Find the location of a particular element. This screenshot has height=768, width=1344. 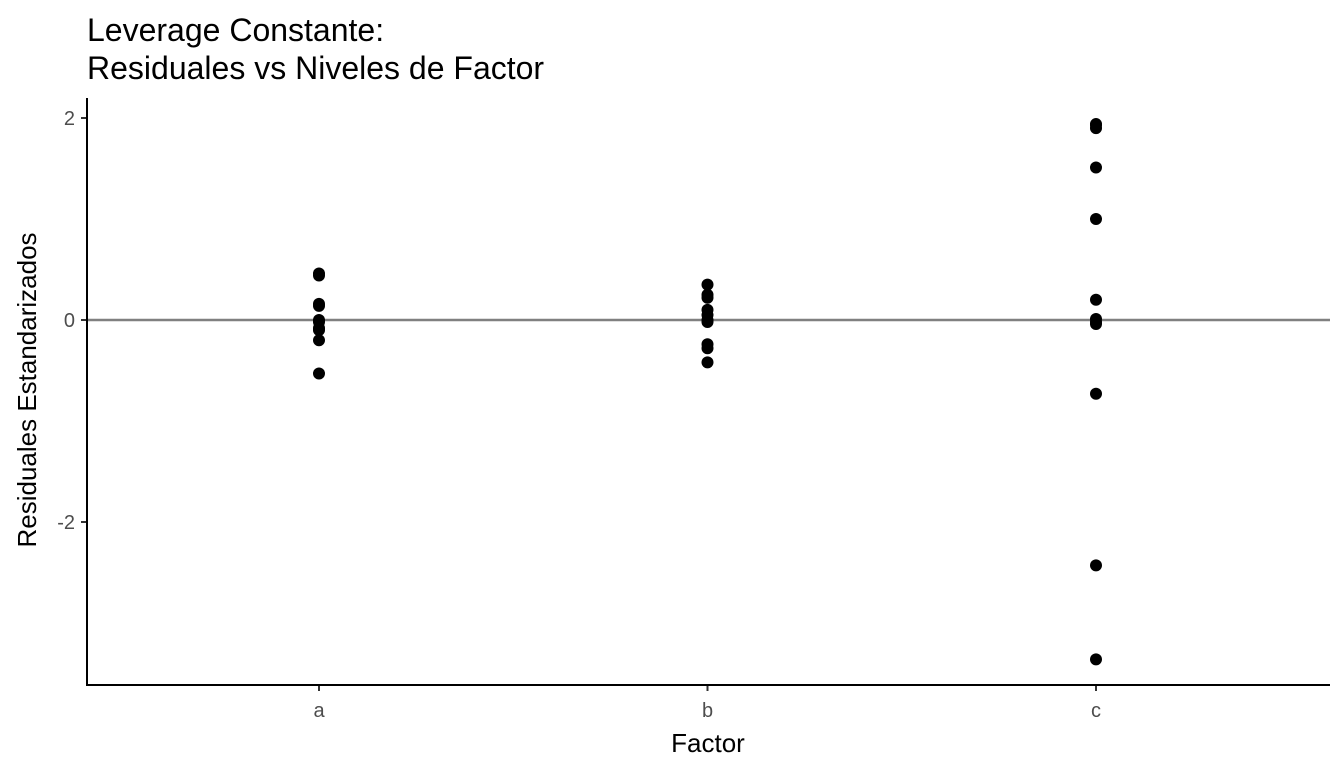

chart-title-line-1: Leverage Constante: is located at coordinates (235, 30).